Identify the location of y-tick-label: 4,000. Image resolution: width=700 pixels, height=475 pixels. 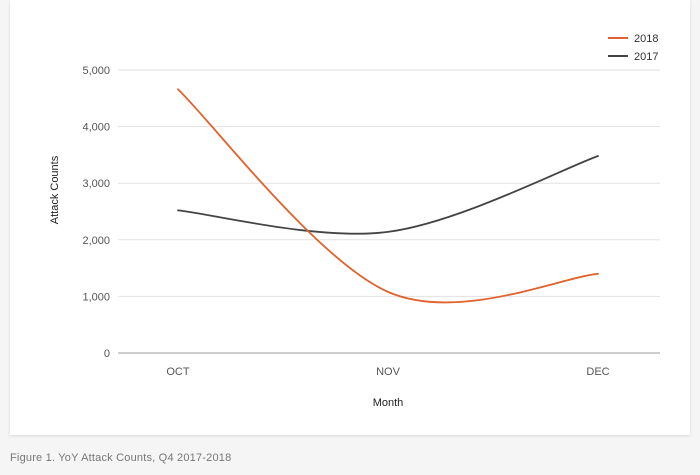
(96, 128).